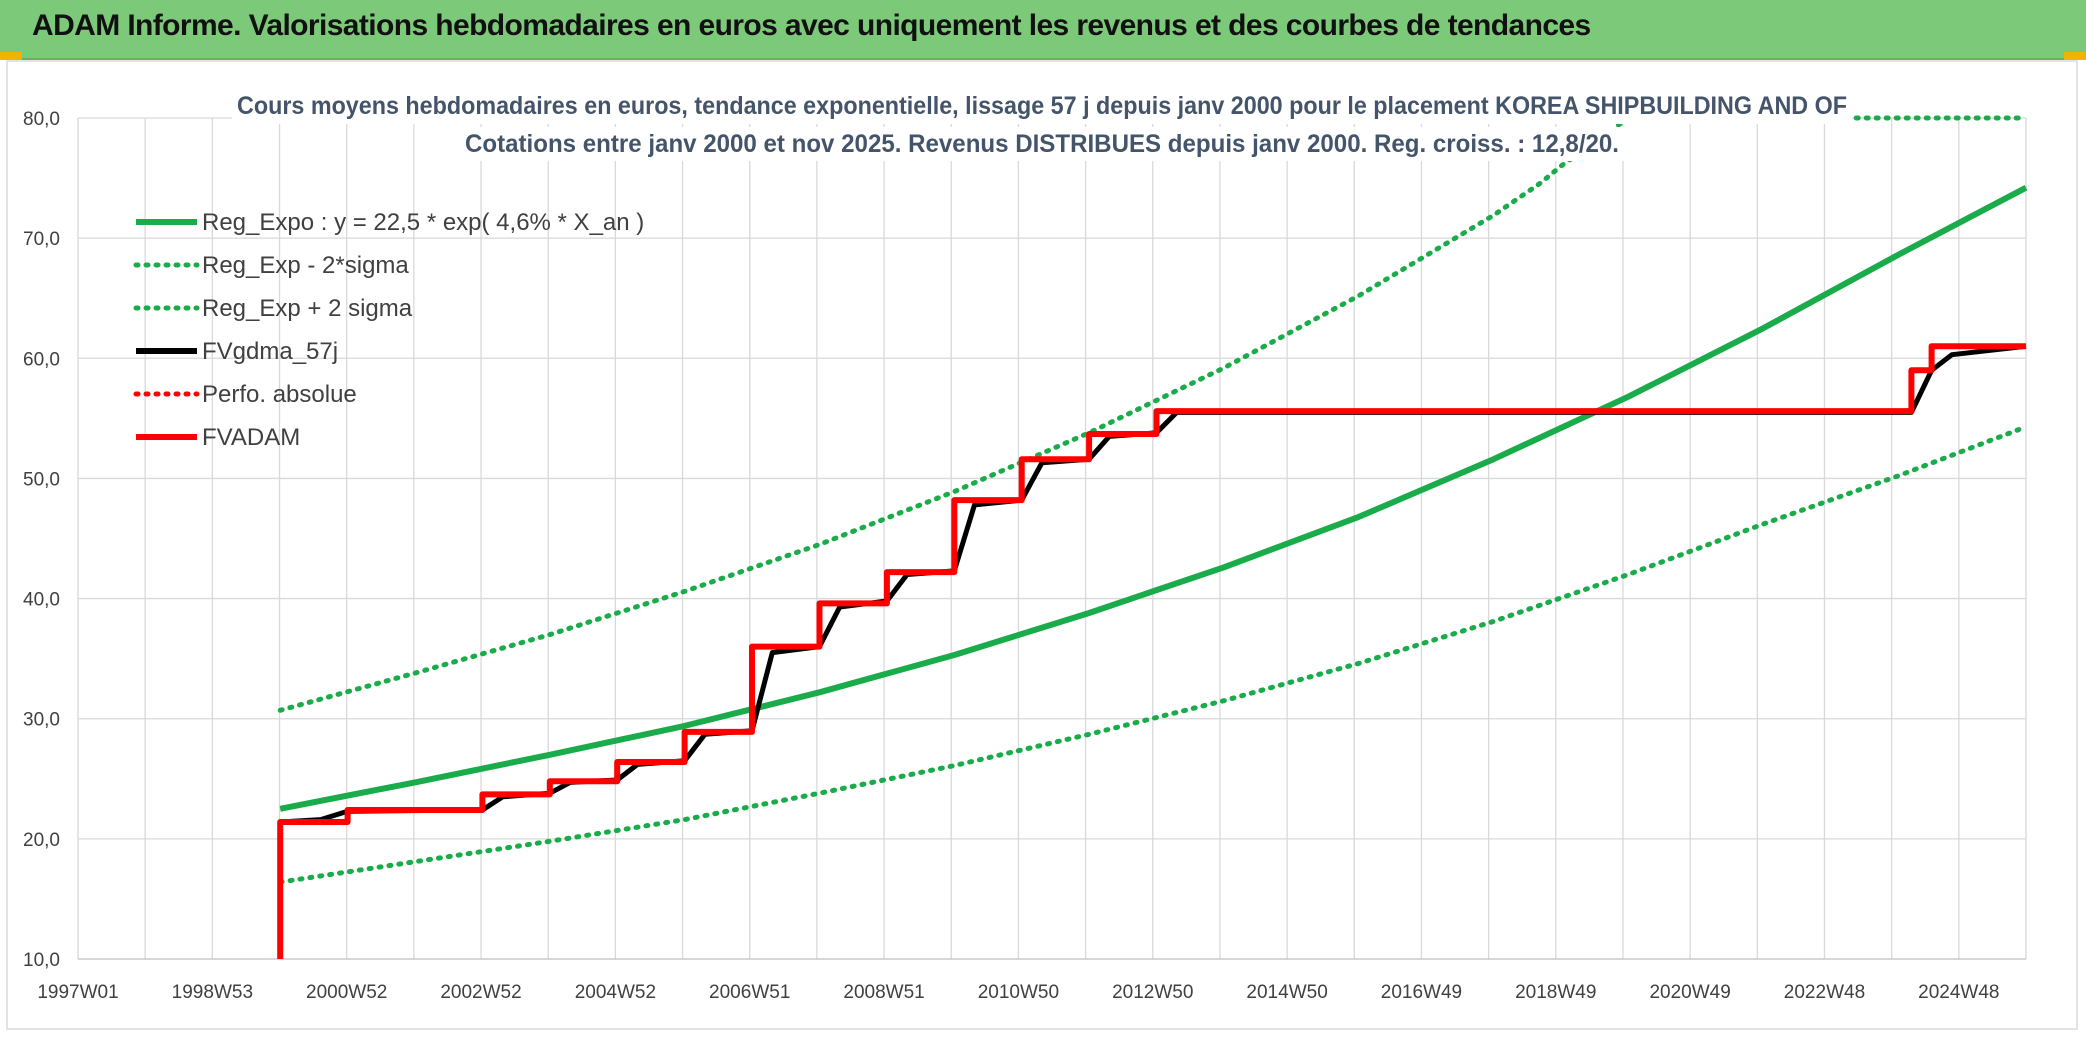  Describe the element at coordinates (305, 265) in the screenshot. I see `legend-label: Reg_Exp - 2*sigma` at that location.